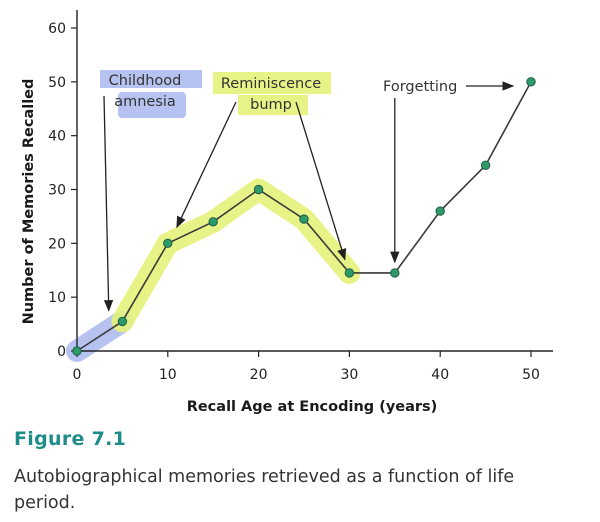 The width and height of the screenshot is (600, 522). Describe the element at coordinates (206, 165) in the screenshot. I see `arrow-bump-left` at that location.